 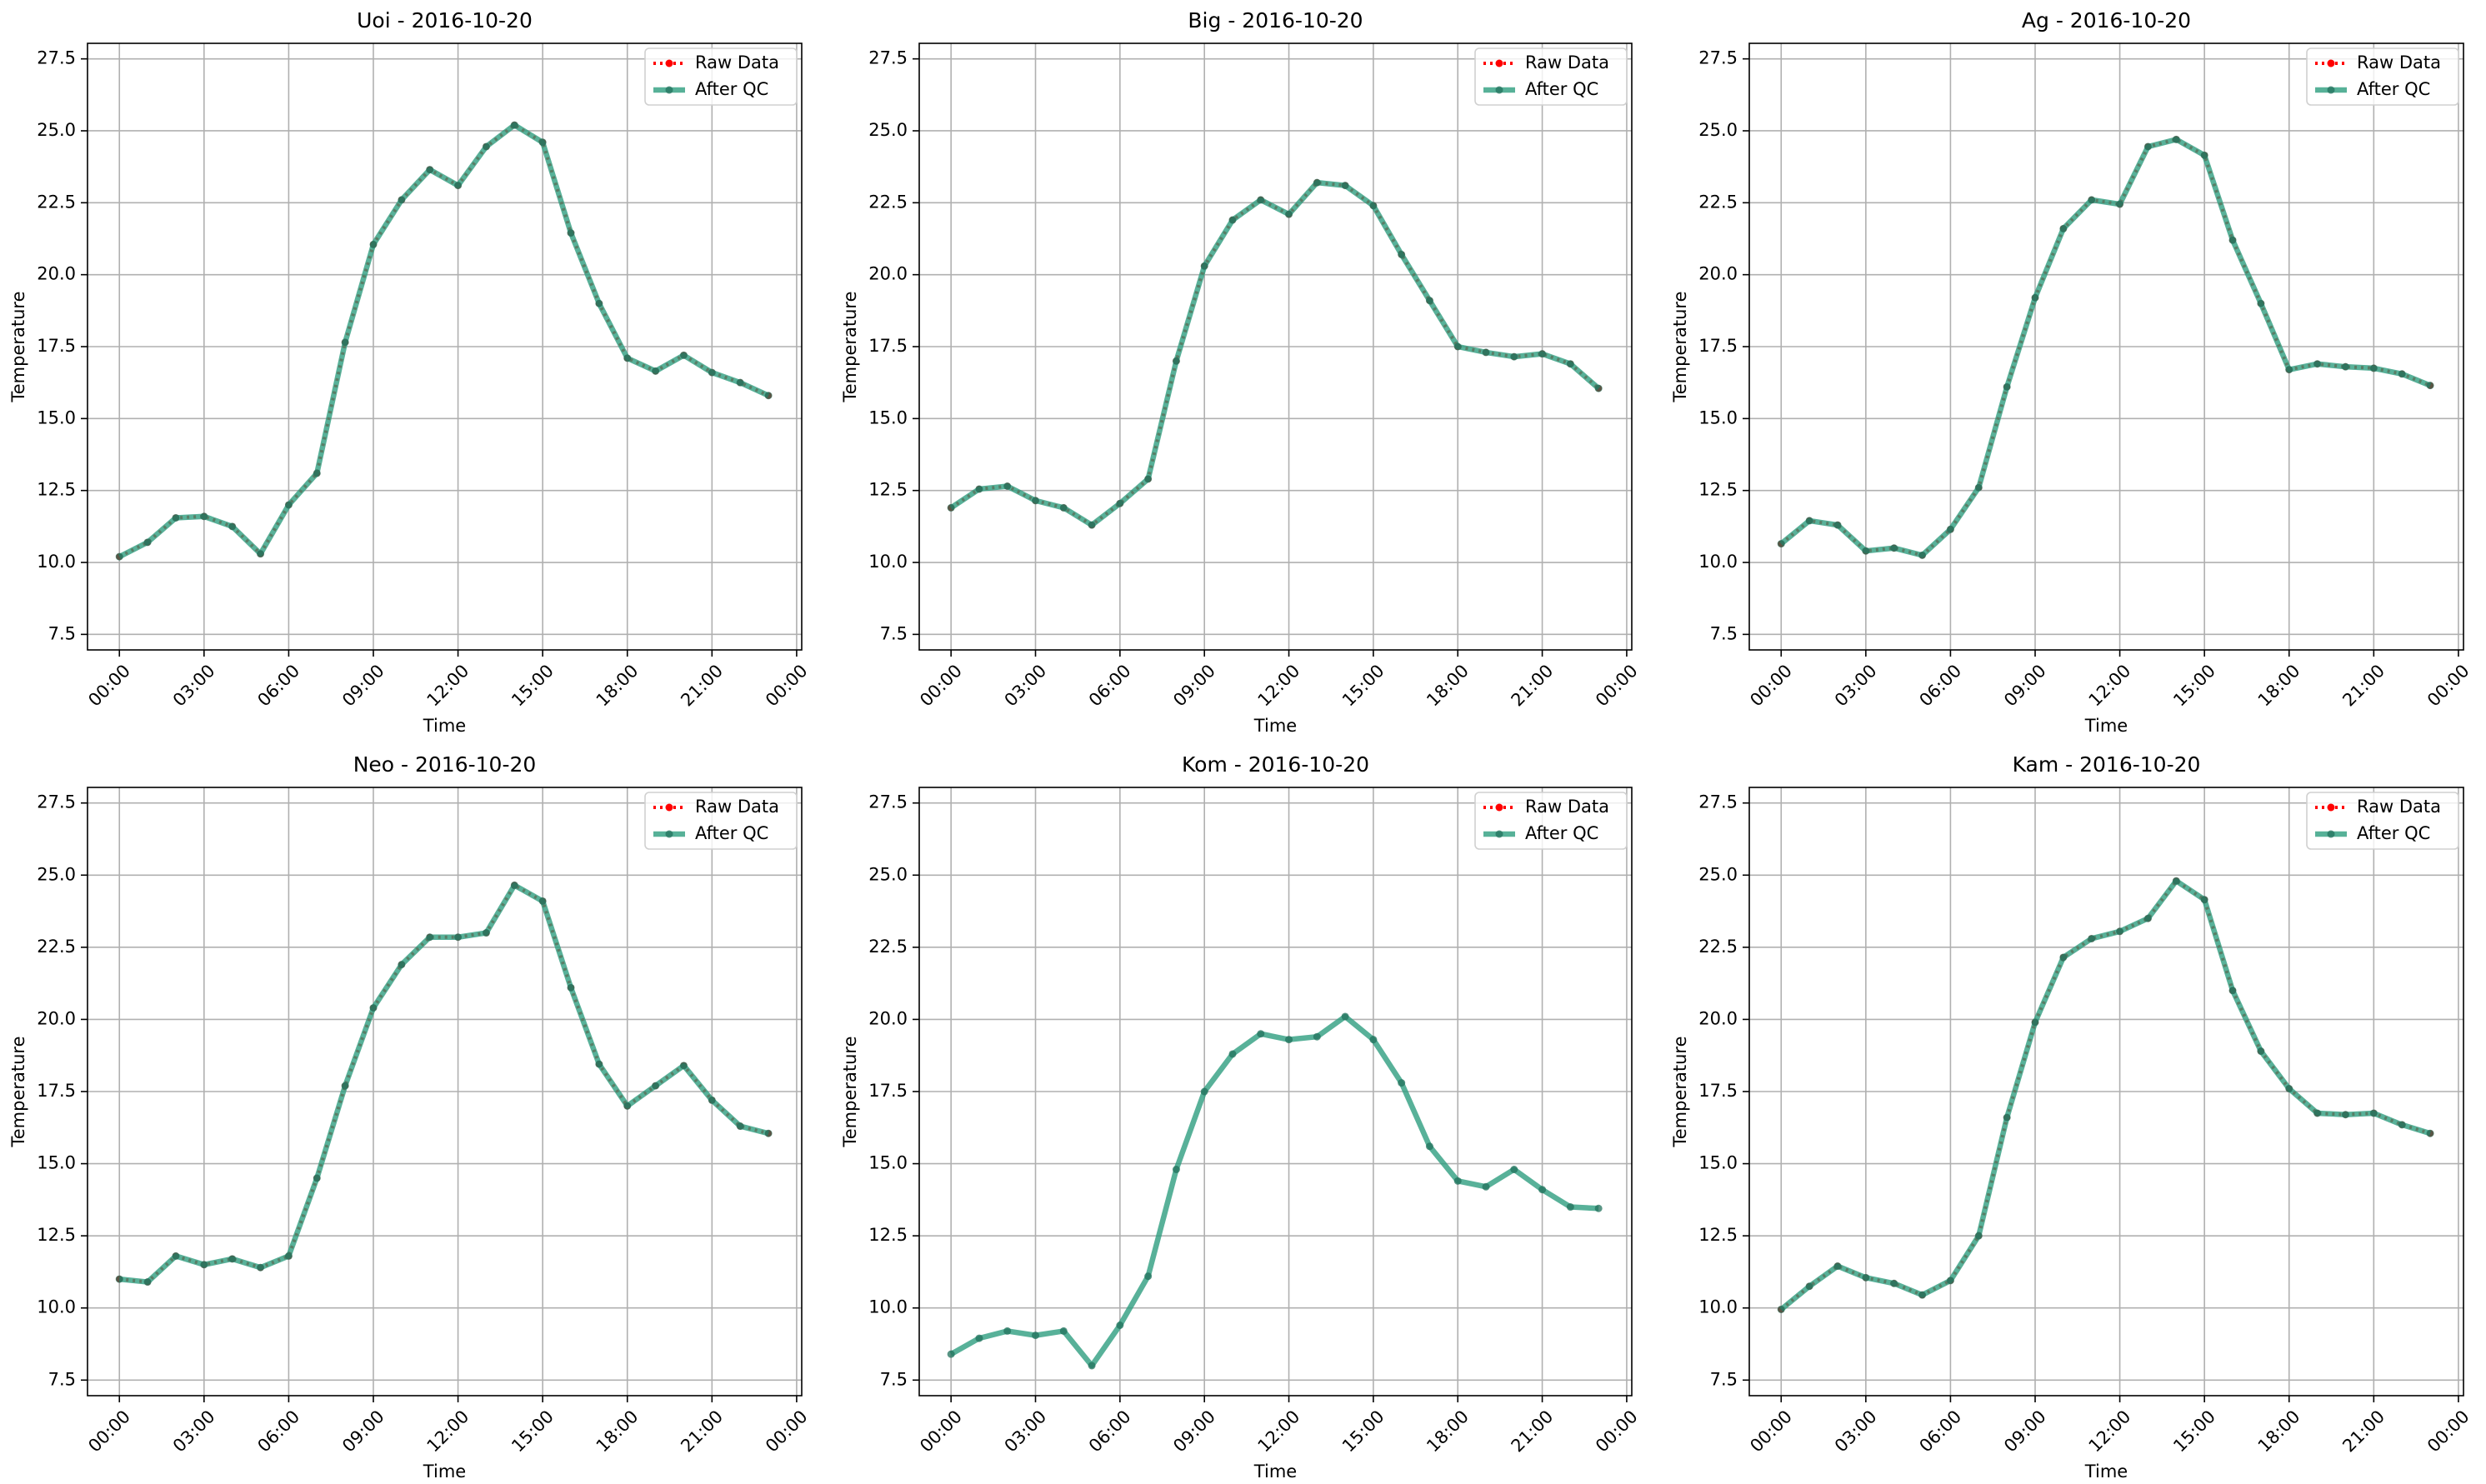 I want to click on chart-title: Uoi - 2016-10-20, so click(x=445, y=20).